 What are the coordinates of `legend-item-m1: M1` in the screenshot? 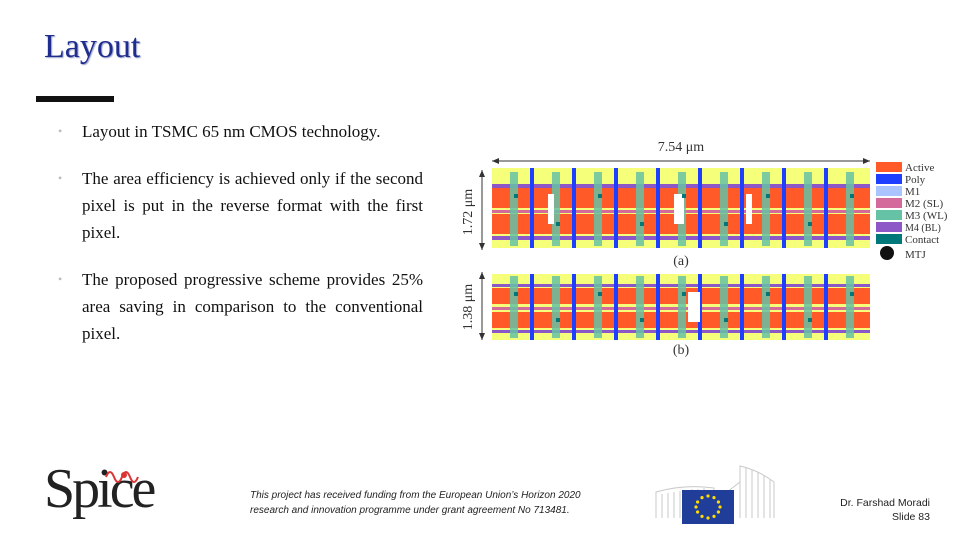 It's located at (898, 192).